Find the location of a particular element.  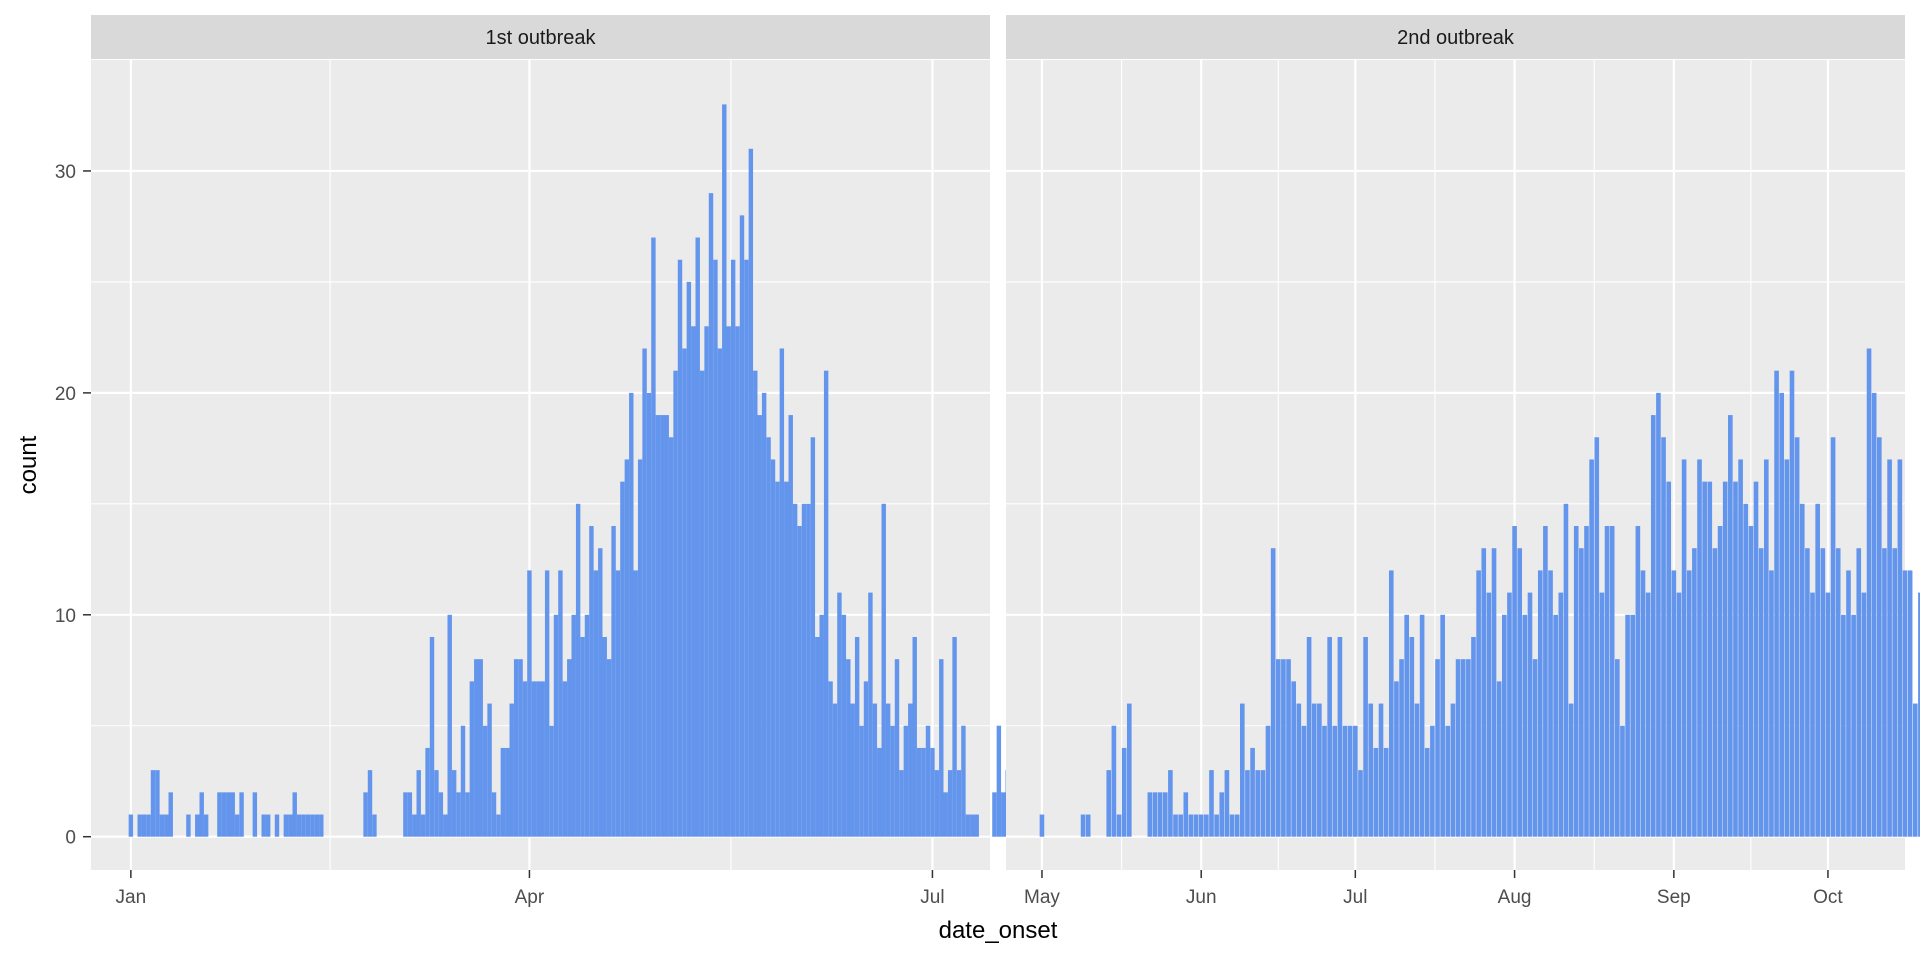

y-tick-label: 10 is located at coordinates (65, 616).